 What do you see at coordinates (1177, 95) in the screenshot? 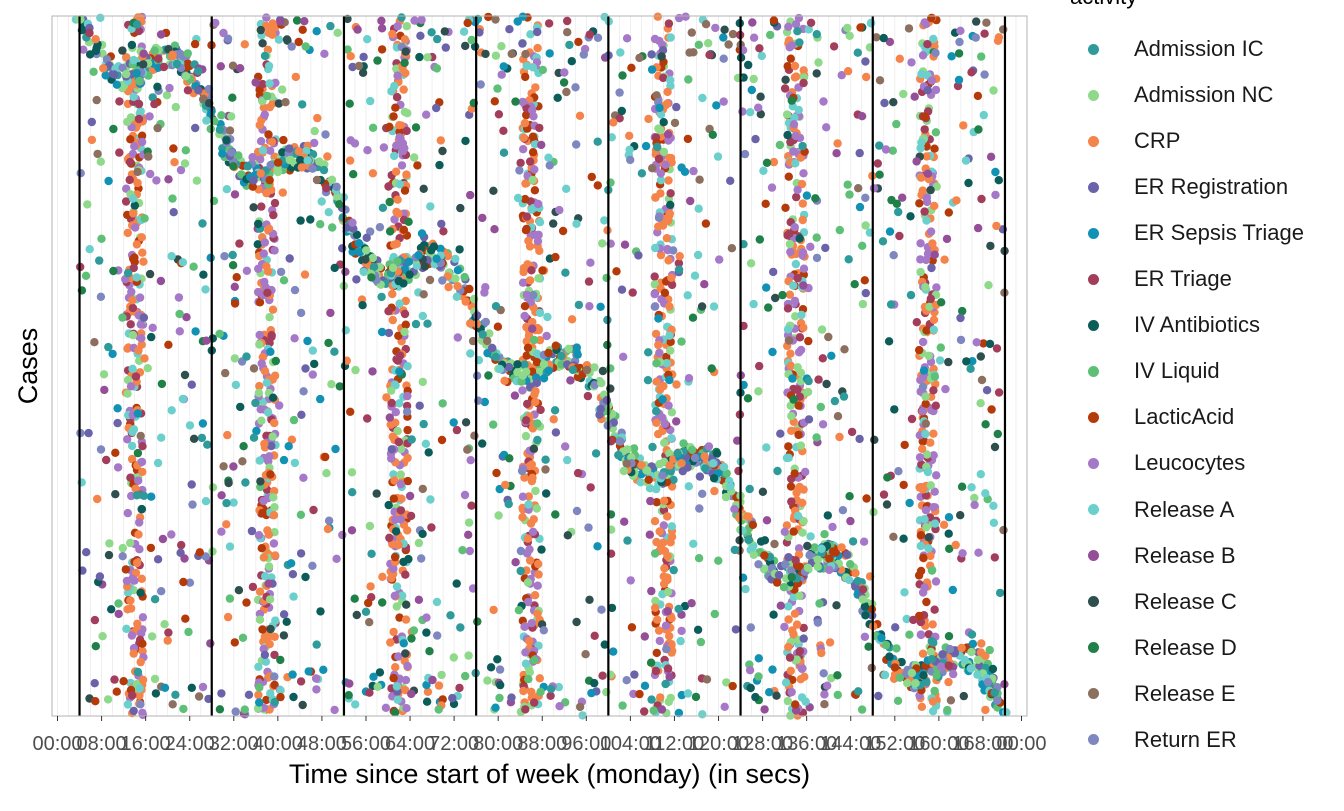
I see `legend-item: Admission NC` at bounding box center [1177, 95].